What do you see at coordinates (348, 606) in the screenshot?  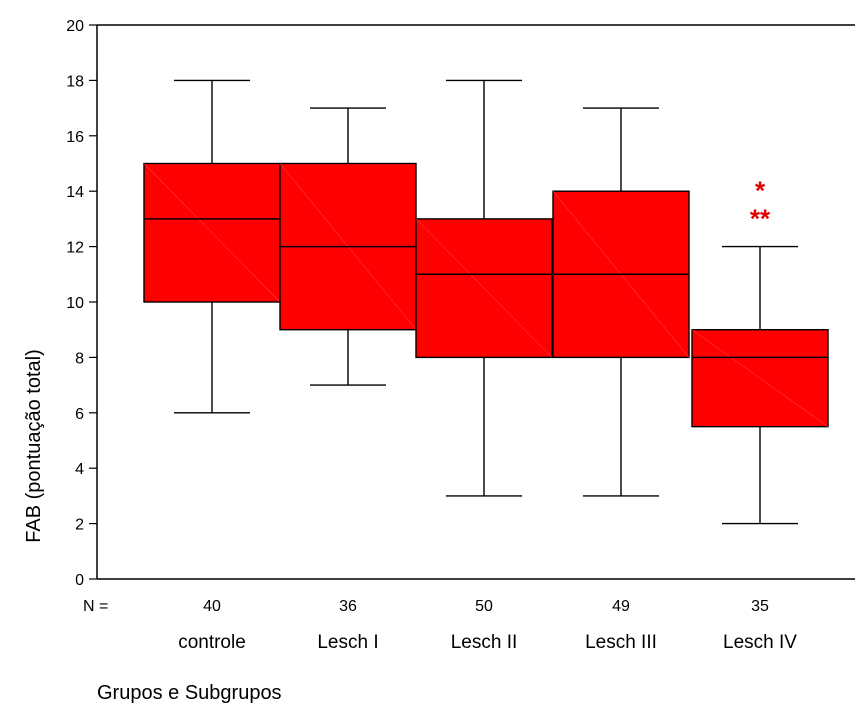 I see `n-value: 36` at bounding box center [348, 606].